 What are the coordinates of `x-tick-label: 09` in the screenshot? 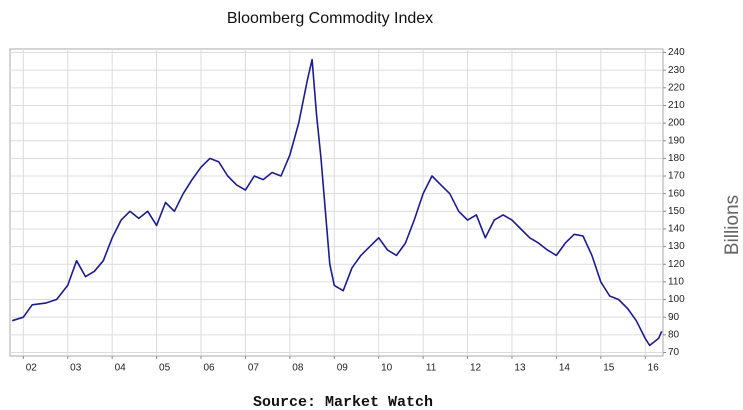 It's located at (343, 368).